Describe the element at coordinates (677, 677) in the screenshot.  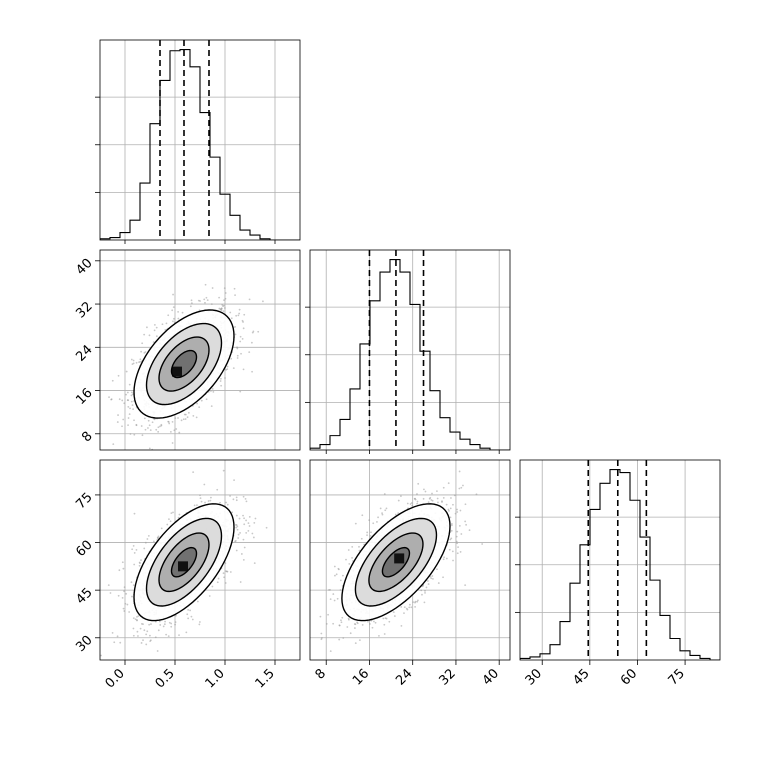
I see `x-tick-label: 75` at that location.